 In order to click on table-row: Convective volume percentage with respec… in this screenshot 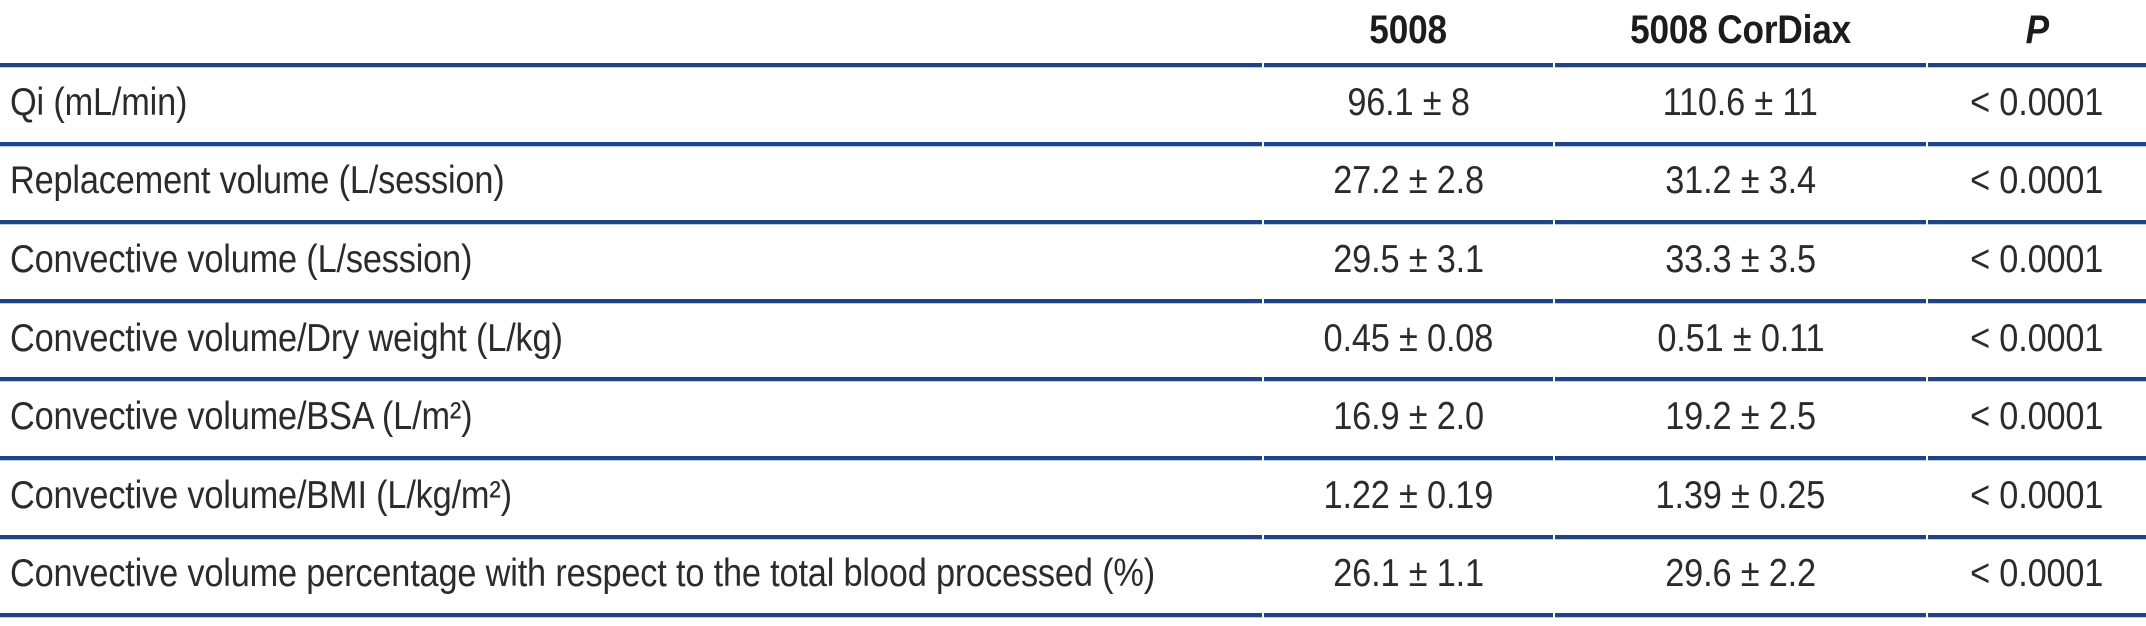, I will do `click(1073, 578)`.